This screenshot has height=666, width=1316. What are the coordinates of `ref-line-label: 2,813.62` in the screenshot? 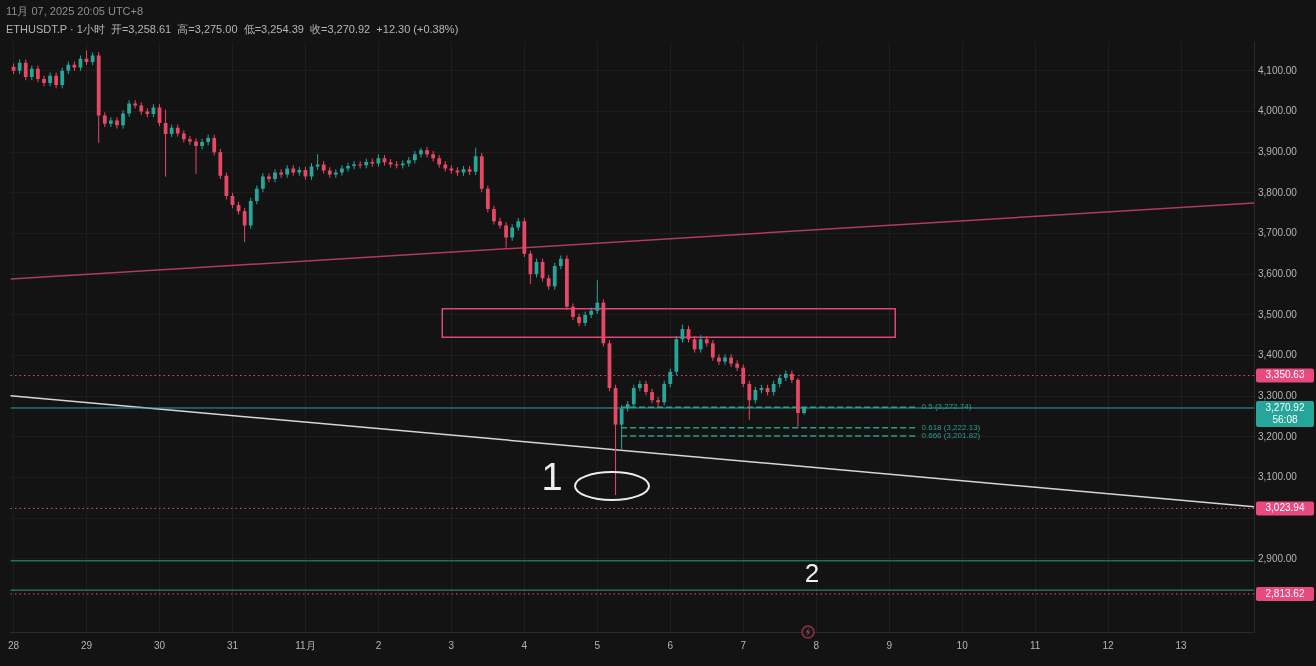 It's located at (1285, 593).